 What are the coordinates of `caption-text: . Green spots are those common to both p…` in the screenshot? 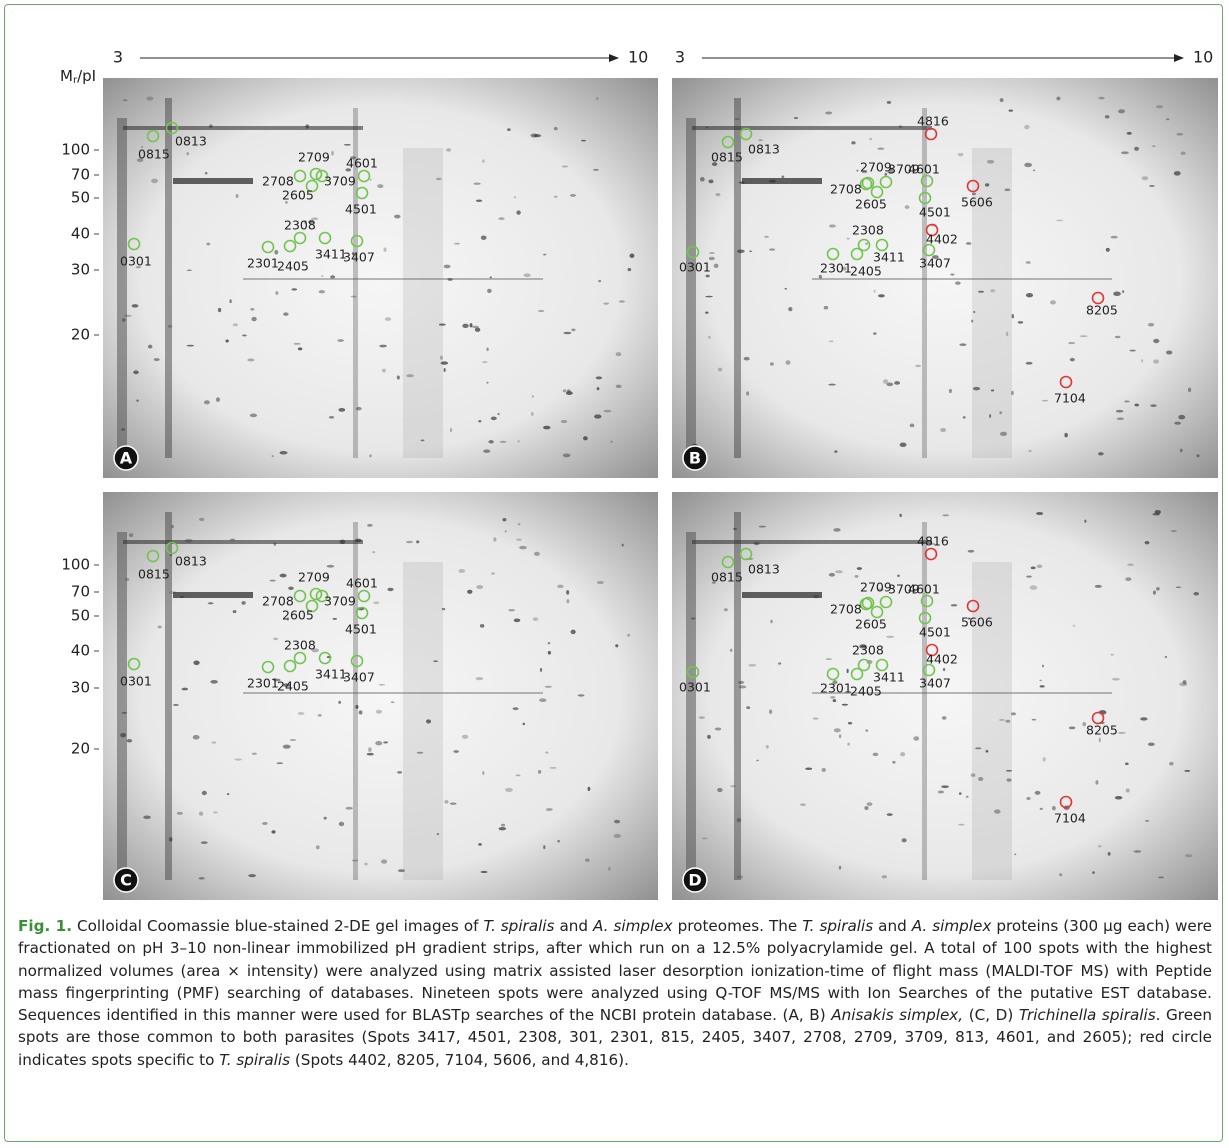 It's located at (615, 1037).